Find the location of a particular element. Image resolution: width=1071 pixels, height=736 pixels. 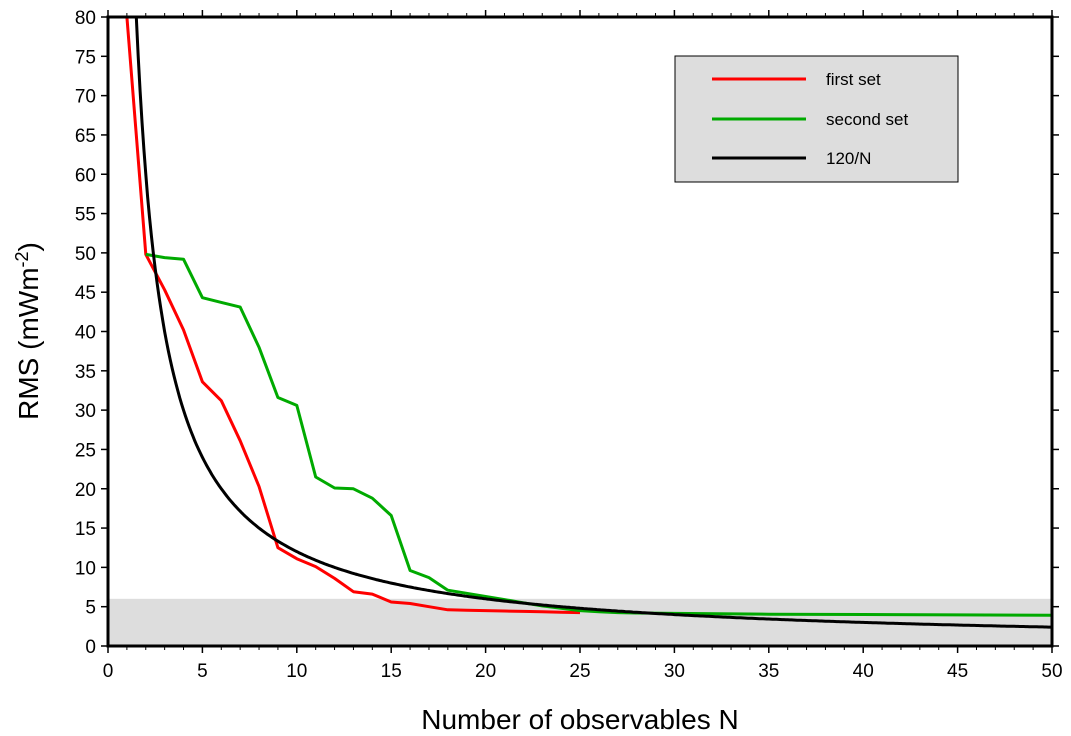

y-tick-label: 20 is located at coordinates (85, 490).